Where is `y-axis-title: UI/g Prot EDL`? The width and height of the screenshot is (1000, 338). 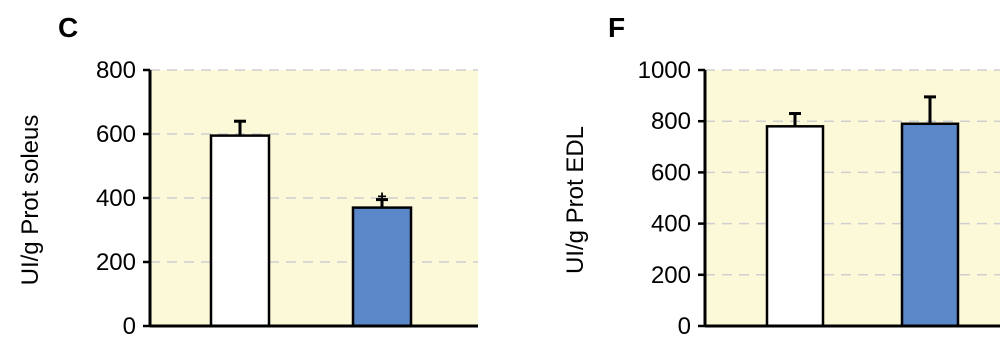 y-axis-title: UI/g Prot EDL is located at coordinates (575, 200).